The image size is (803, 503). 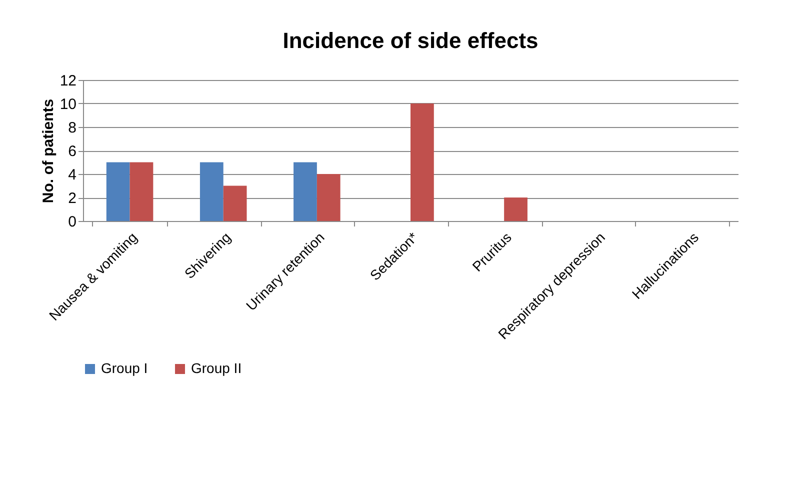 I want to click on y-tick-label: 12, so click(x=68, y=81).